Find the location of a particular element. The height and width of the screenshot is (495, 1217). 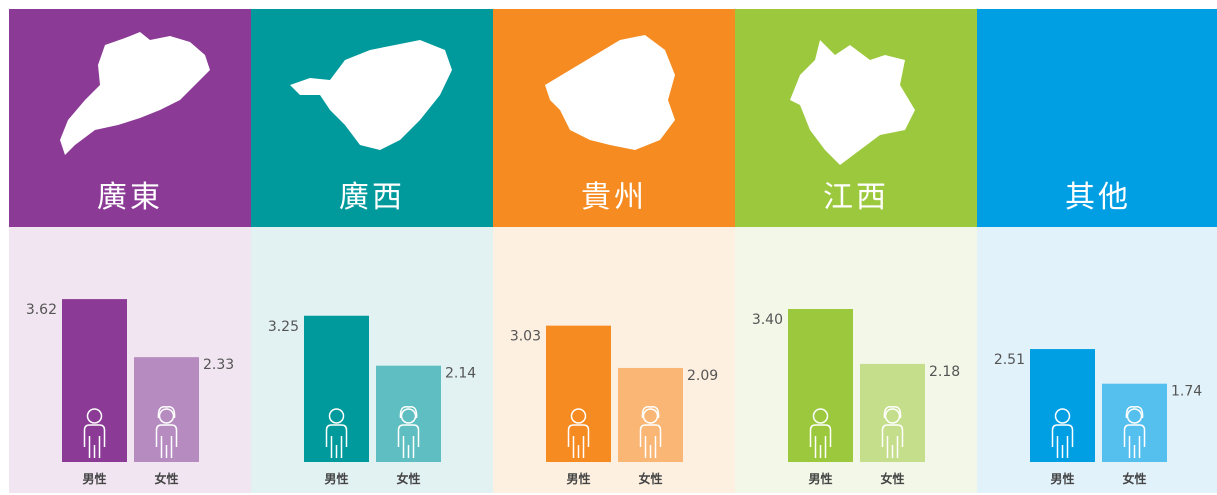

value-label: 3.62 is located at coordinates (41, 310).